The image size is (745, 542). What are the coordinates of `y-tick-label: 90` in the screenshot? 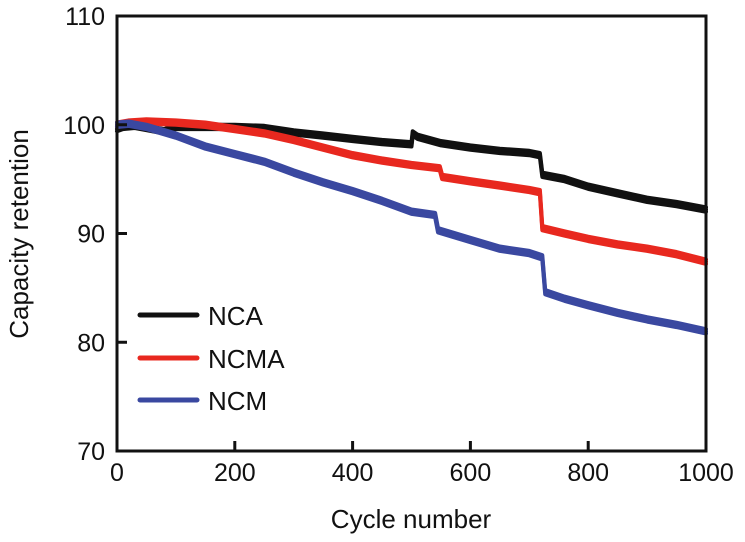 It's located at (91, 235).